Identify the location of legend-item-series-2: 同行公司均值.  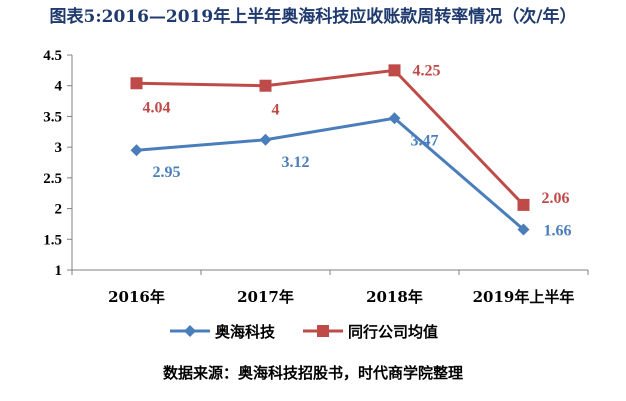
(370, 332).